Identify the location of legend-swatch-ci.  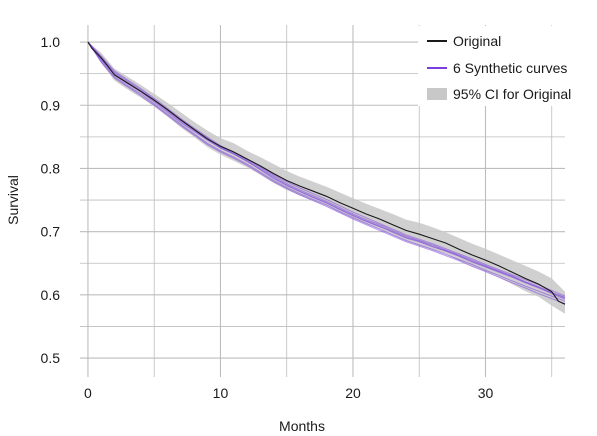
(437, 94).